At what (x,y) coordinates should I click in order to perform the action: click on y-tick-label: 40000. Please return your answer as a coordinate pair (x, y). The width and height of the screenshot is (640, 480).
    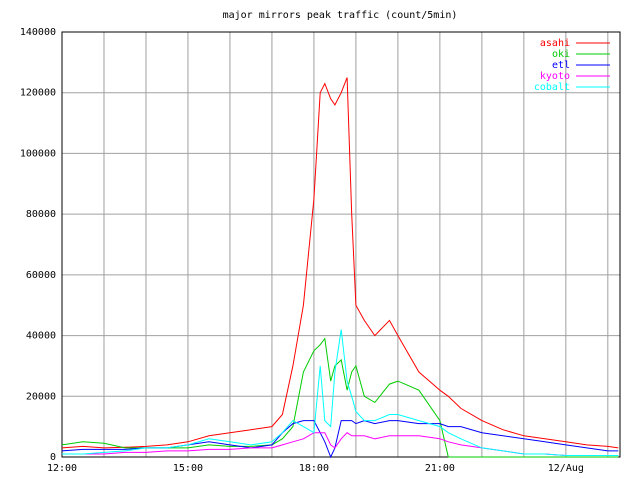
    Looking at the image, I should click on (41, 336).